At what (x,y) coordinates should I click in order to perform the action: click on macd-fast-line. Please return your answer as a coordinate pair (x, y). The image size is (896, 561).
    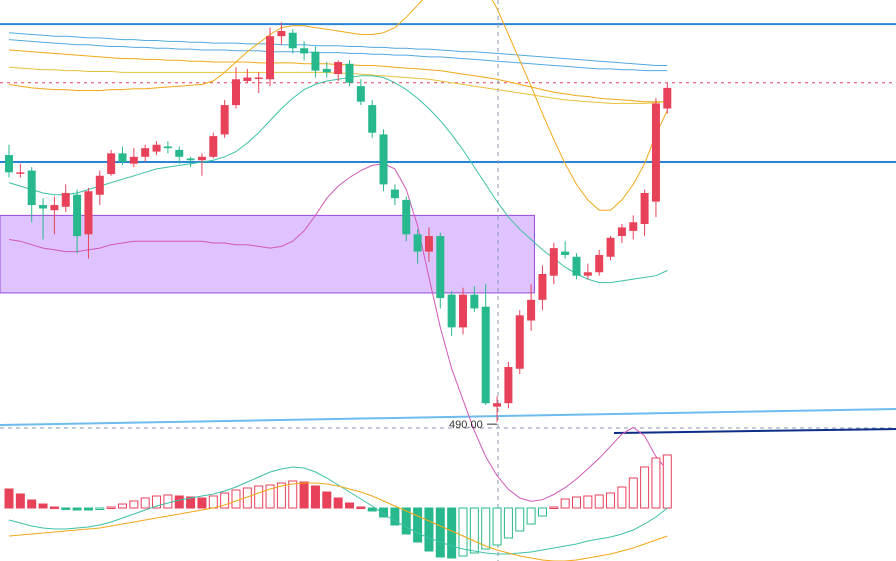
    Looking at the image, I should click on (338, 510).